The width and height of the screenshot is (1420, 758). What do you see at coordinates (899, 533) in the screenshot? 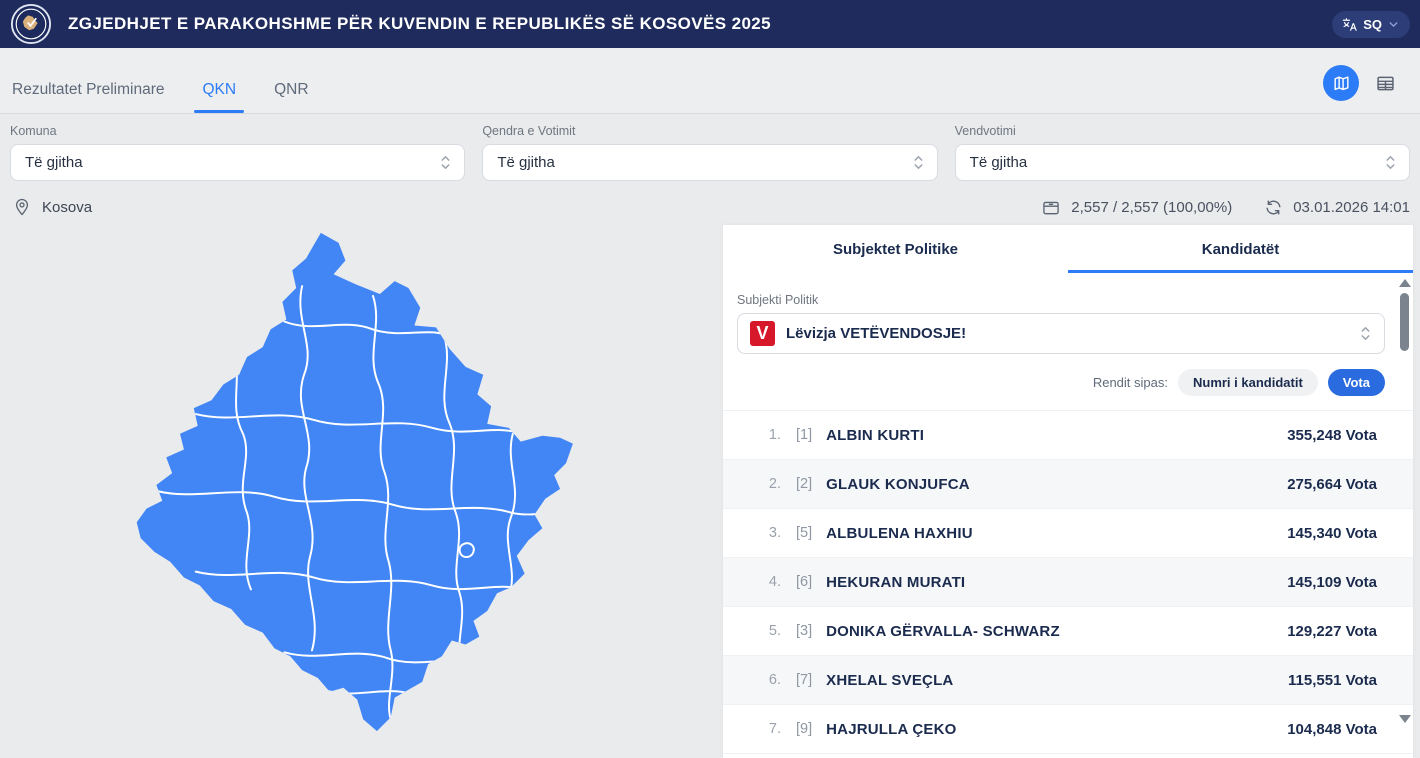
I see `candidate-name: ALBULENA HAXHIU` at bounding box center [899, 533].